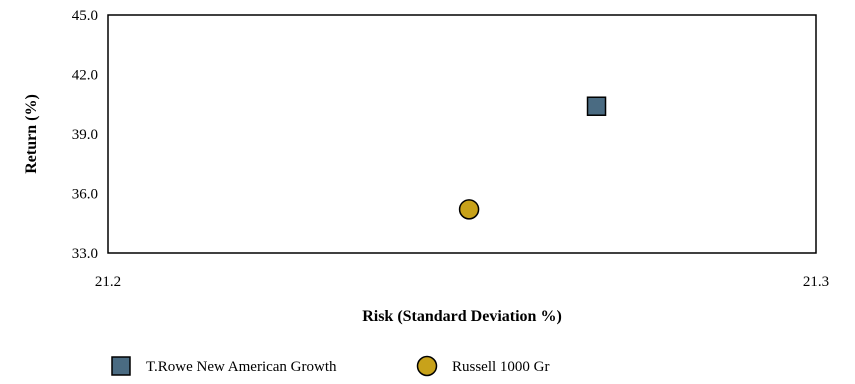 The width and height of the screenshot is (855, 384). I want to click on y-tick-label: 39.0, so click(85, 135).